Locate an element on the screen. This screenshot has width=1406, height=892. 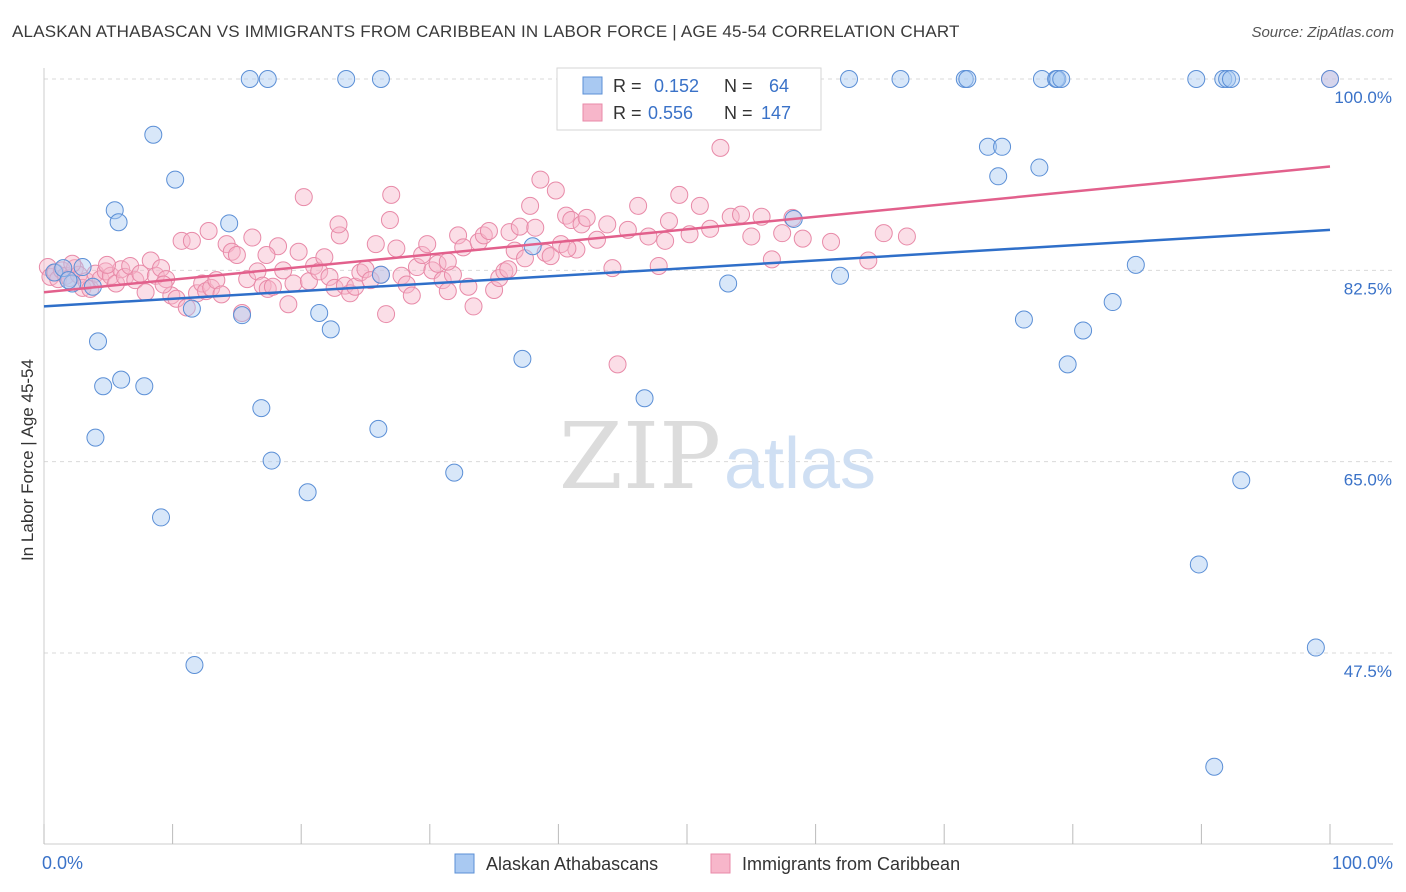
bottom-legend-label-athabascan: Alaskan Athabascans is located at coordinates (572, 864).